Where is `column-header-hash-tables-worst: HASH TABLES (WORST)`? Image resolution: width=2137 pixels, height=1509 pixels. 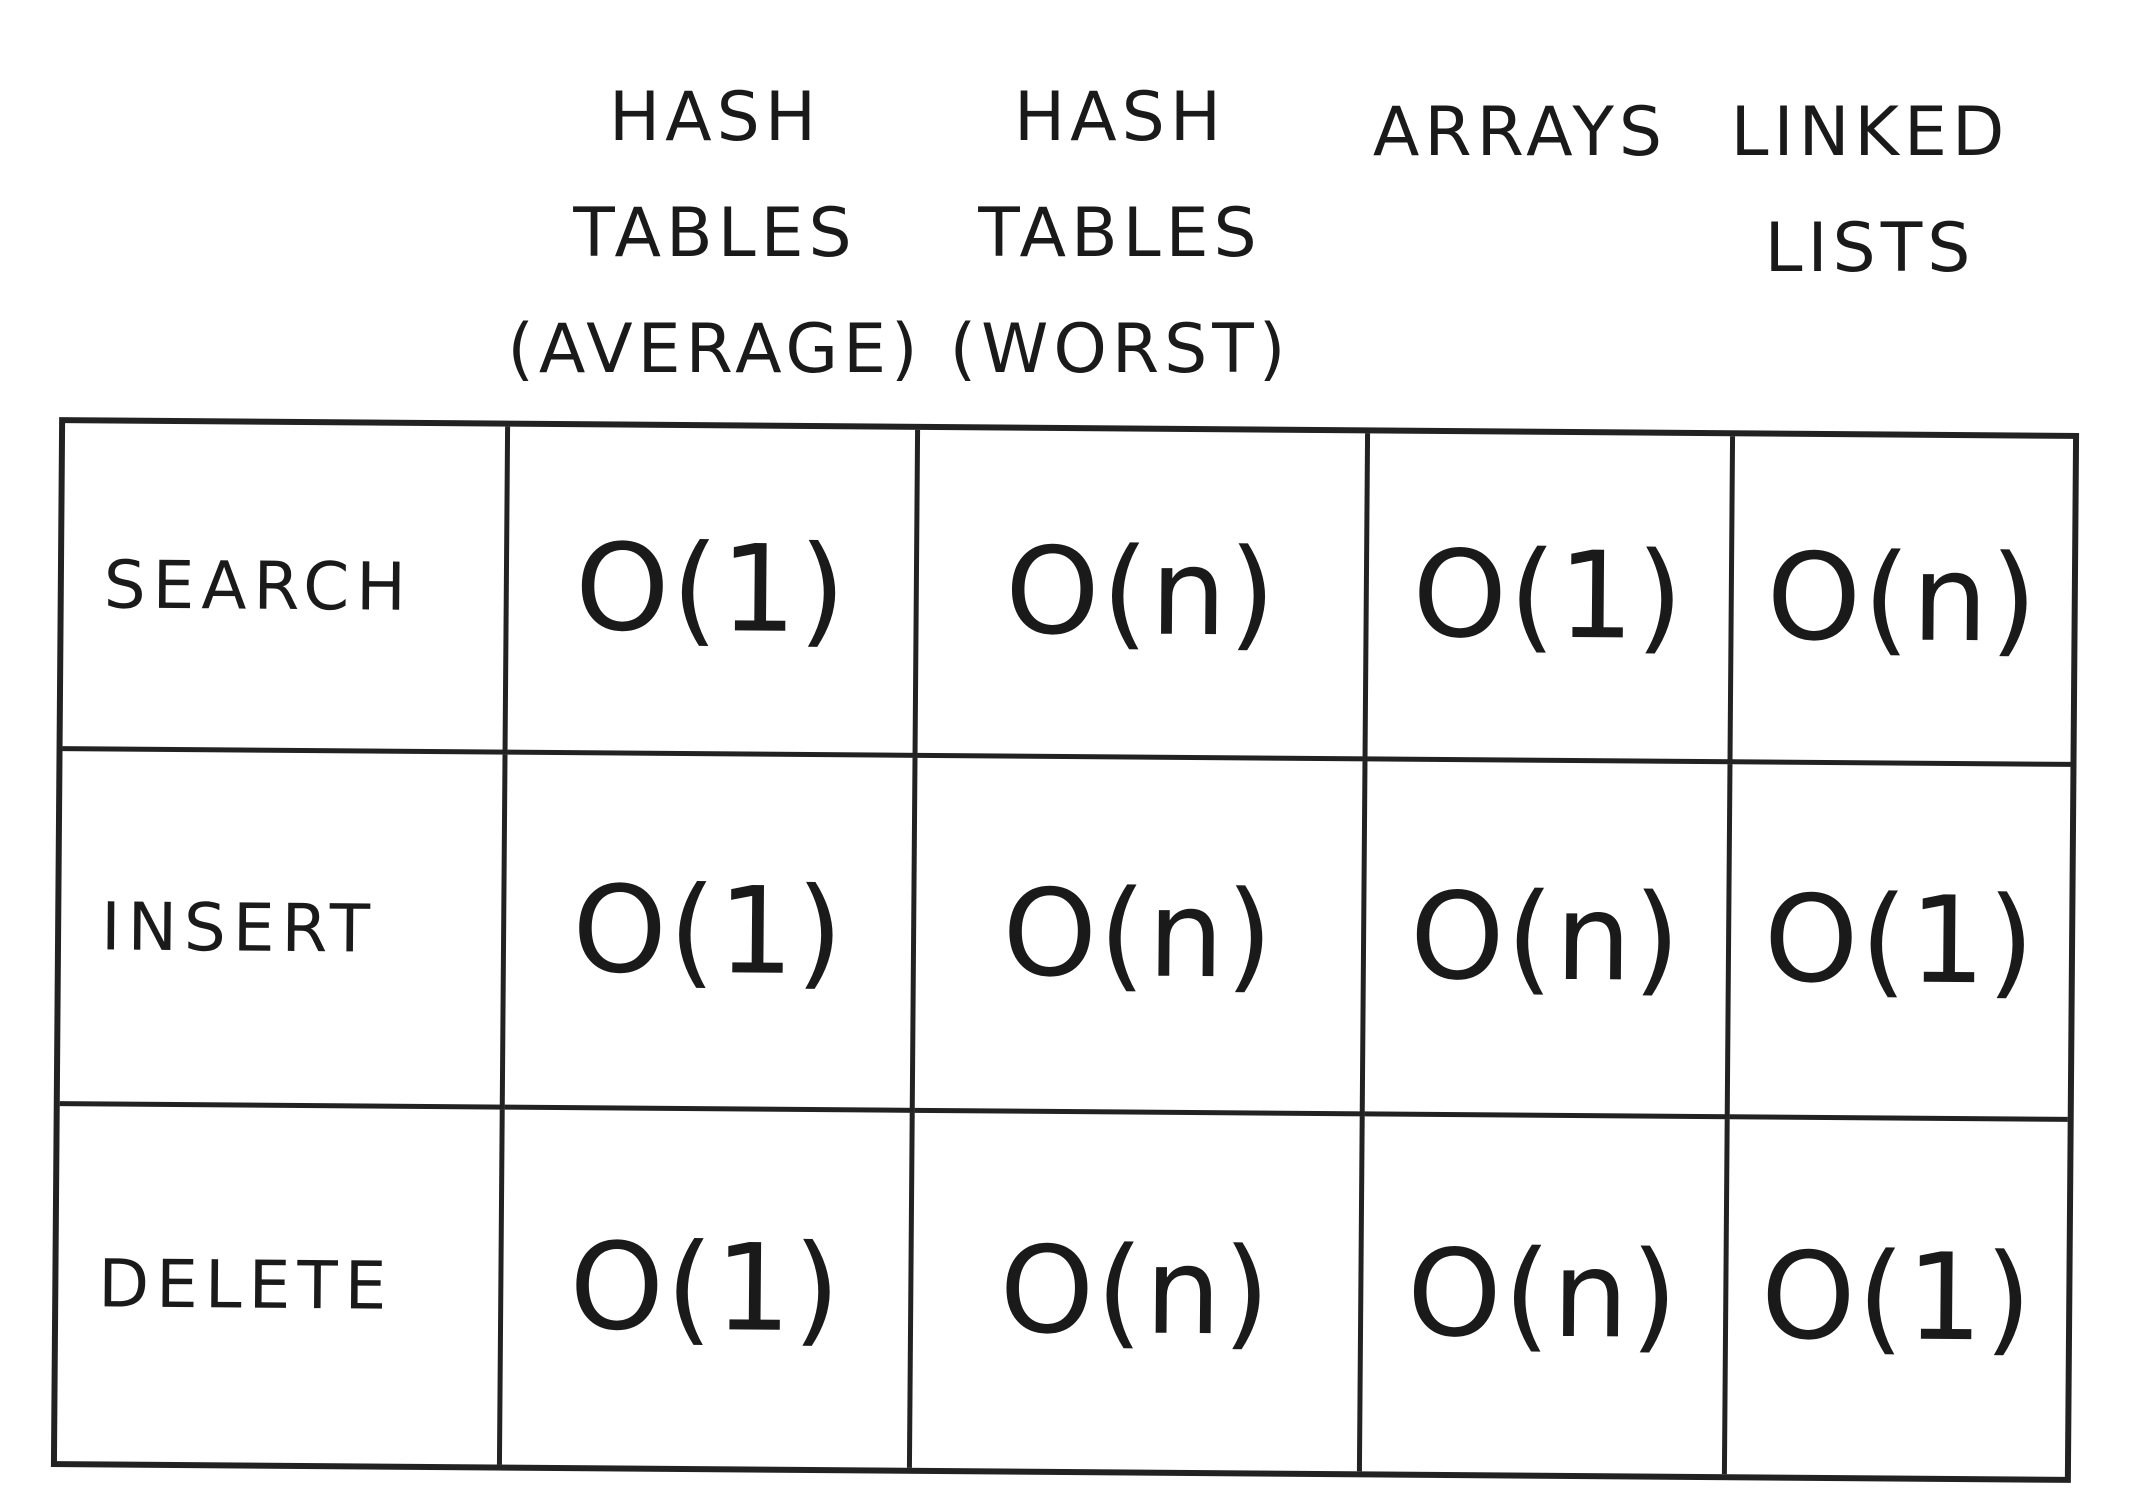
column-header-hash-tables-worst: HASH TABLES (WORST) is located at coordinates (1120, 234).